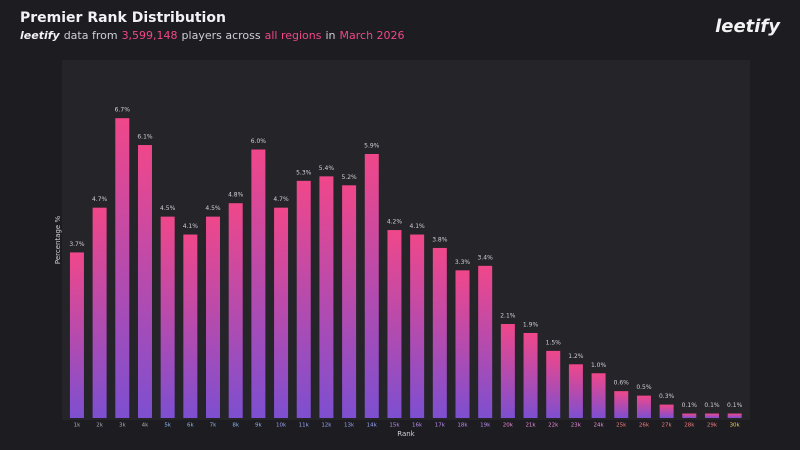 The width and height of the screenshot is (800, 450). I want to click on x-tick-label: 19k, so click(485, 426).